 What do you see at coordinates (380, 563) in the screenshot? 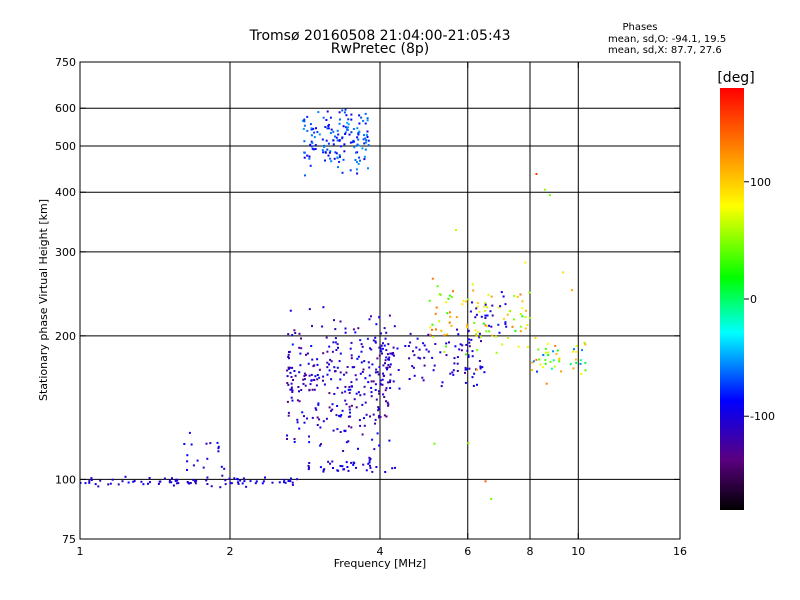
I see `x-axis-label: Frequency [MHz]` at bounding box center [380, 563].